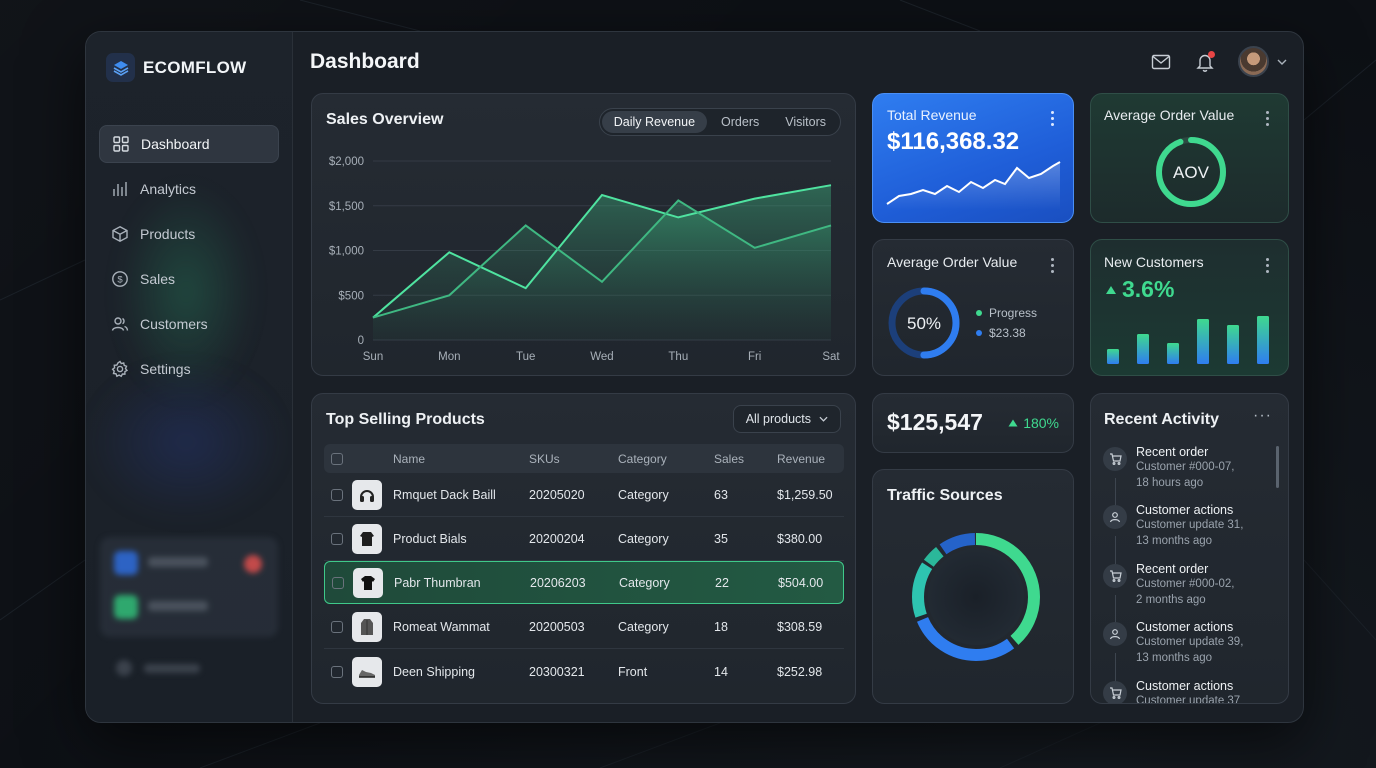  Describe the element at coordinates (441, 627) in the screenshot. I see `product-name: Romeat Wammat` at that location.